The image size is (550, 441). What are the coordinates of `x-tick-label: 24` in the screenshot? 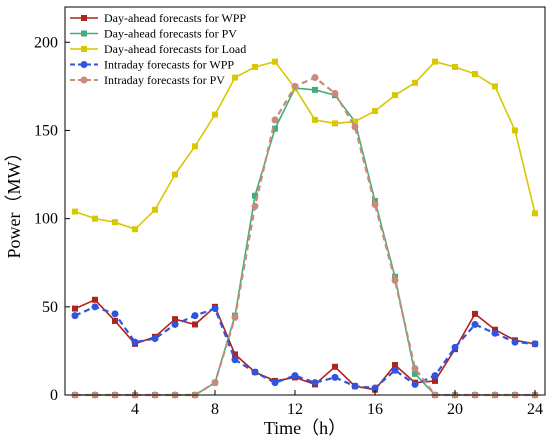 It's located at (535, 409).